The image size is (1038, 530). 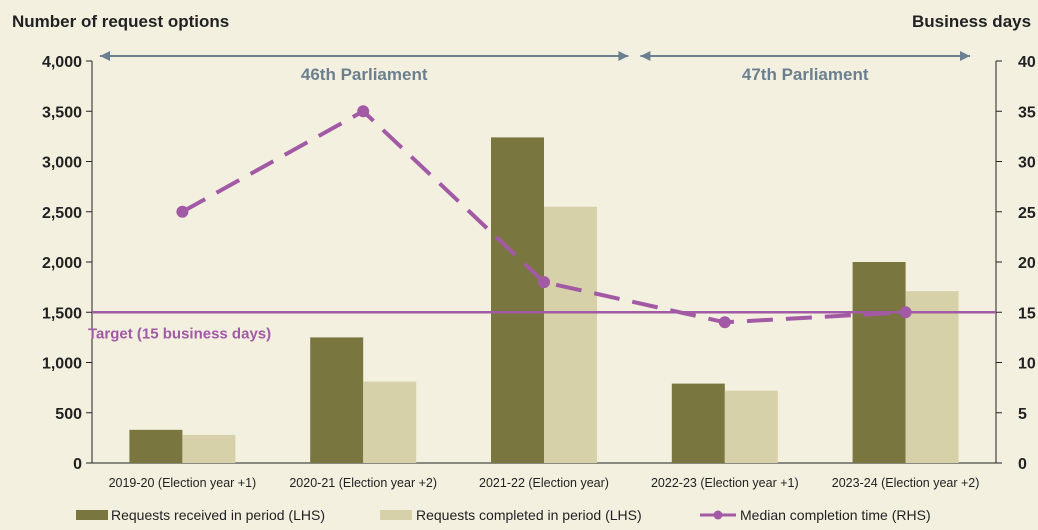 I want to click on left-tick-label: 3,000, so click(x=62, y=163).